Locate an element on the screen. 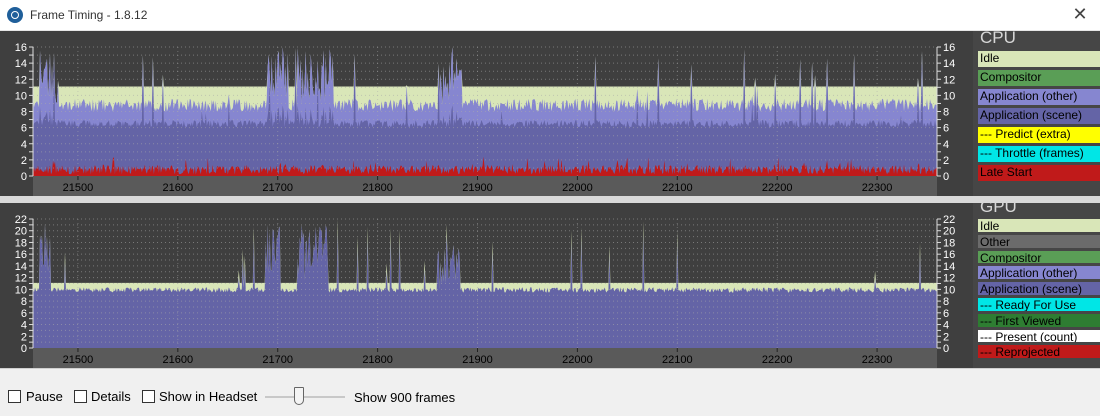 The width and height of the screenshot is (1100, 416). cpu-legend-item: Idle is located at coordinates (1039, 59).